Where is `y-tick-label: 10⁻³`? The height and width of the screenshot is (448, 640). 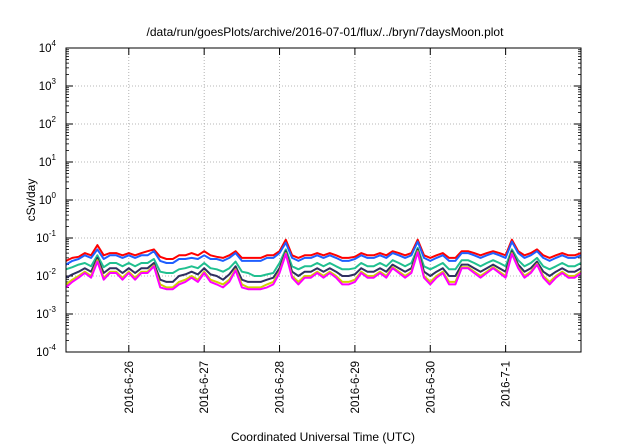 y-tick-label: 10⁻³ is located at coordinates (46, 313).